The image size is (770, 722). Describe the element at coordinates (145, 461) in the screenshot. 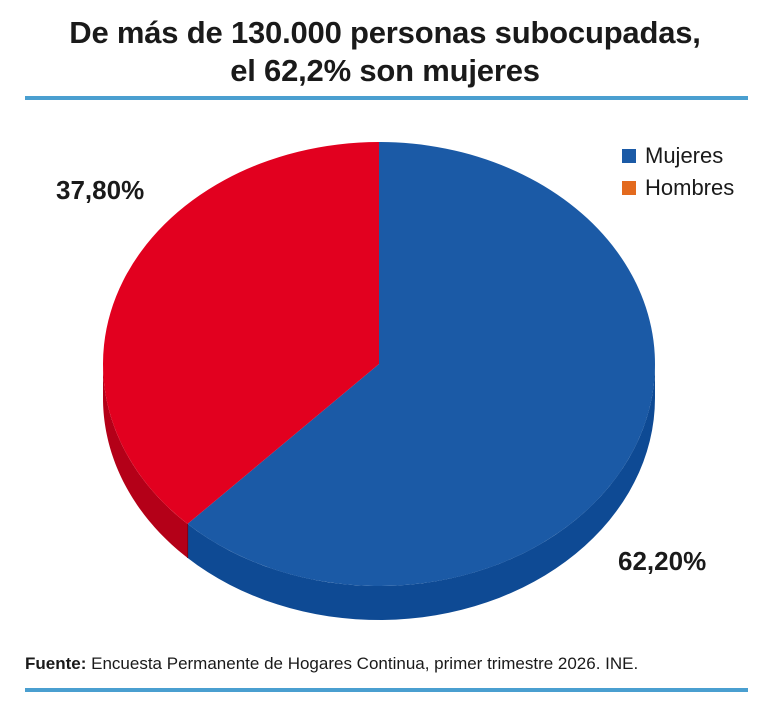

I see `pie-side-hombres` at that location.